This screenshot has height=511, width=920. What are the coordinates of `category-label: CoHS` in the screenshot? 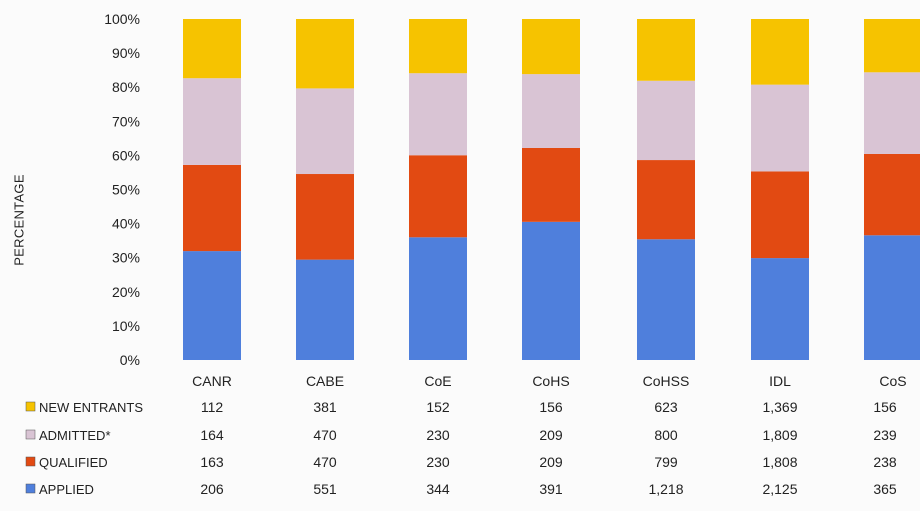 It's located at (550, 381).